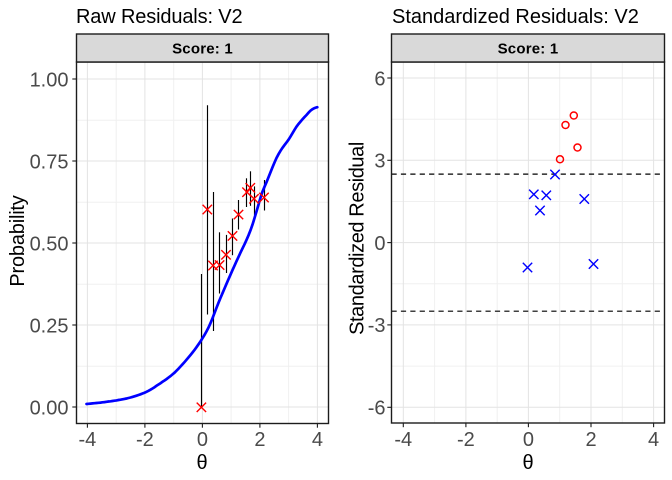  I want to click on svg-text: Standardized Residual, so click(358, 238).